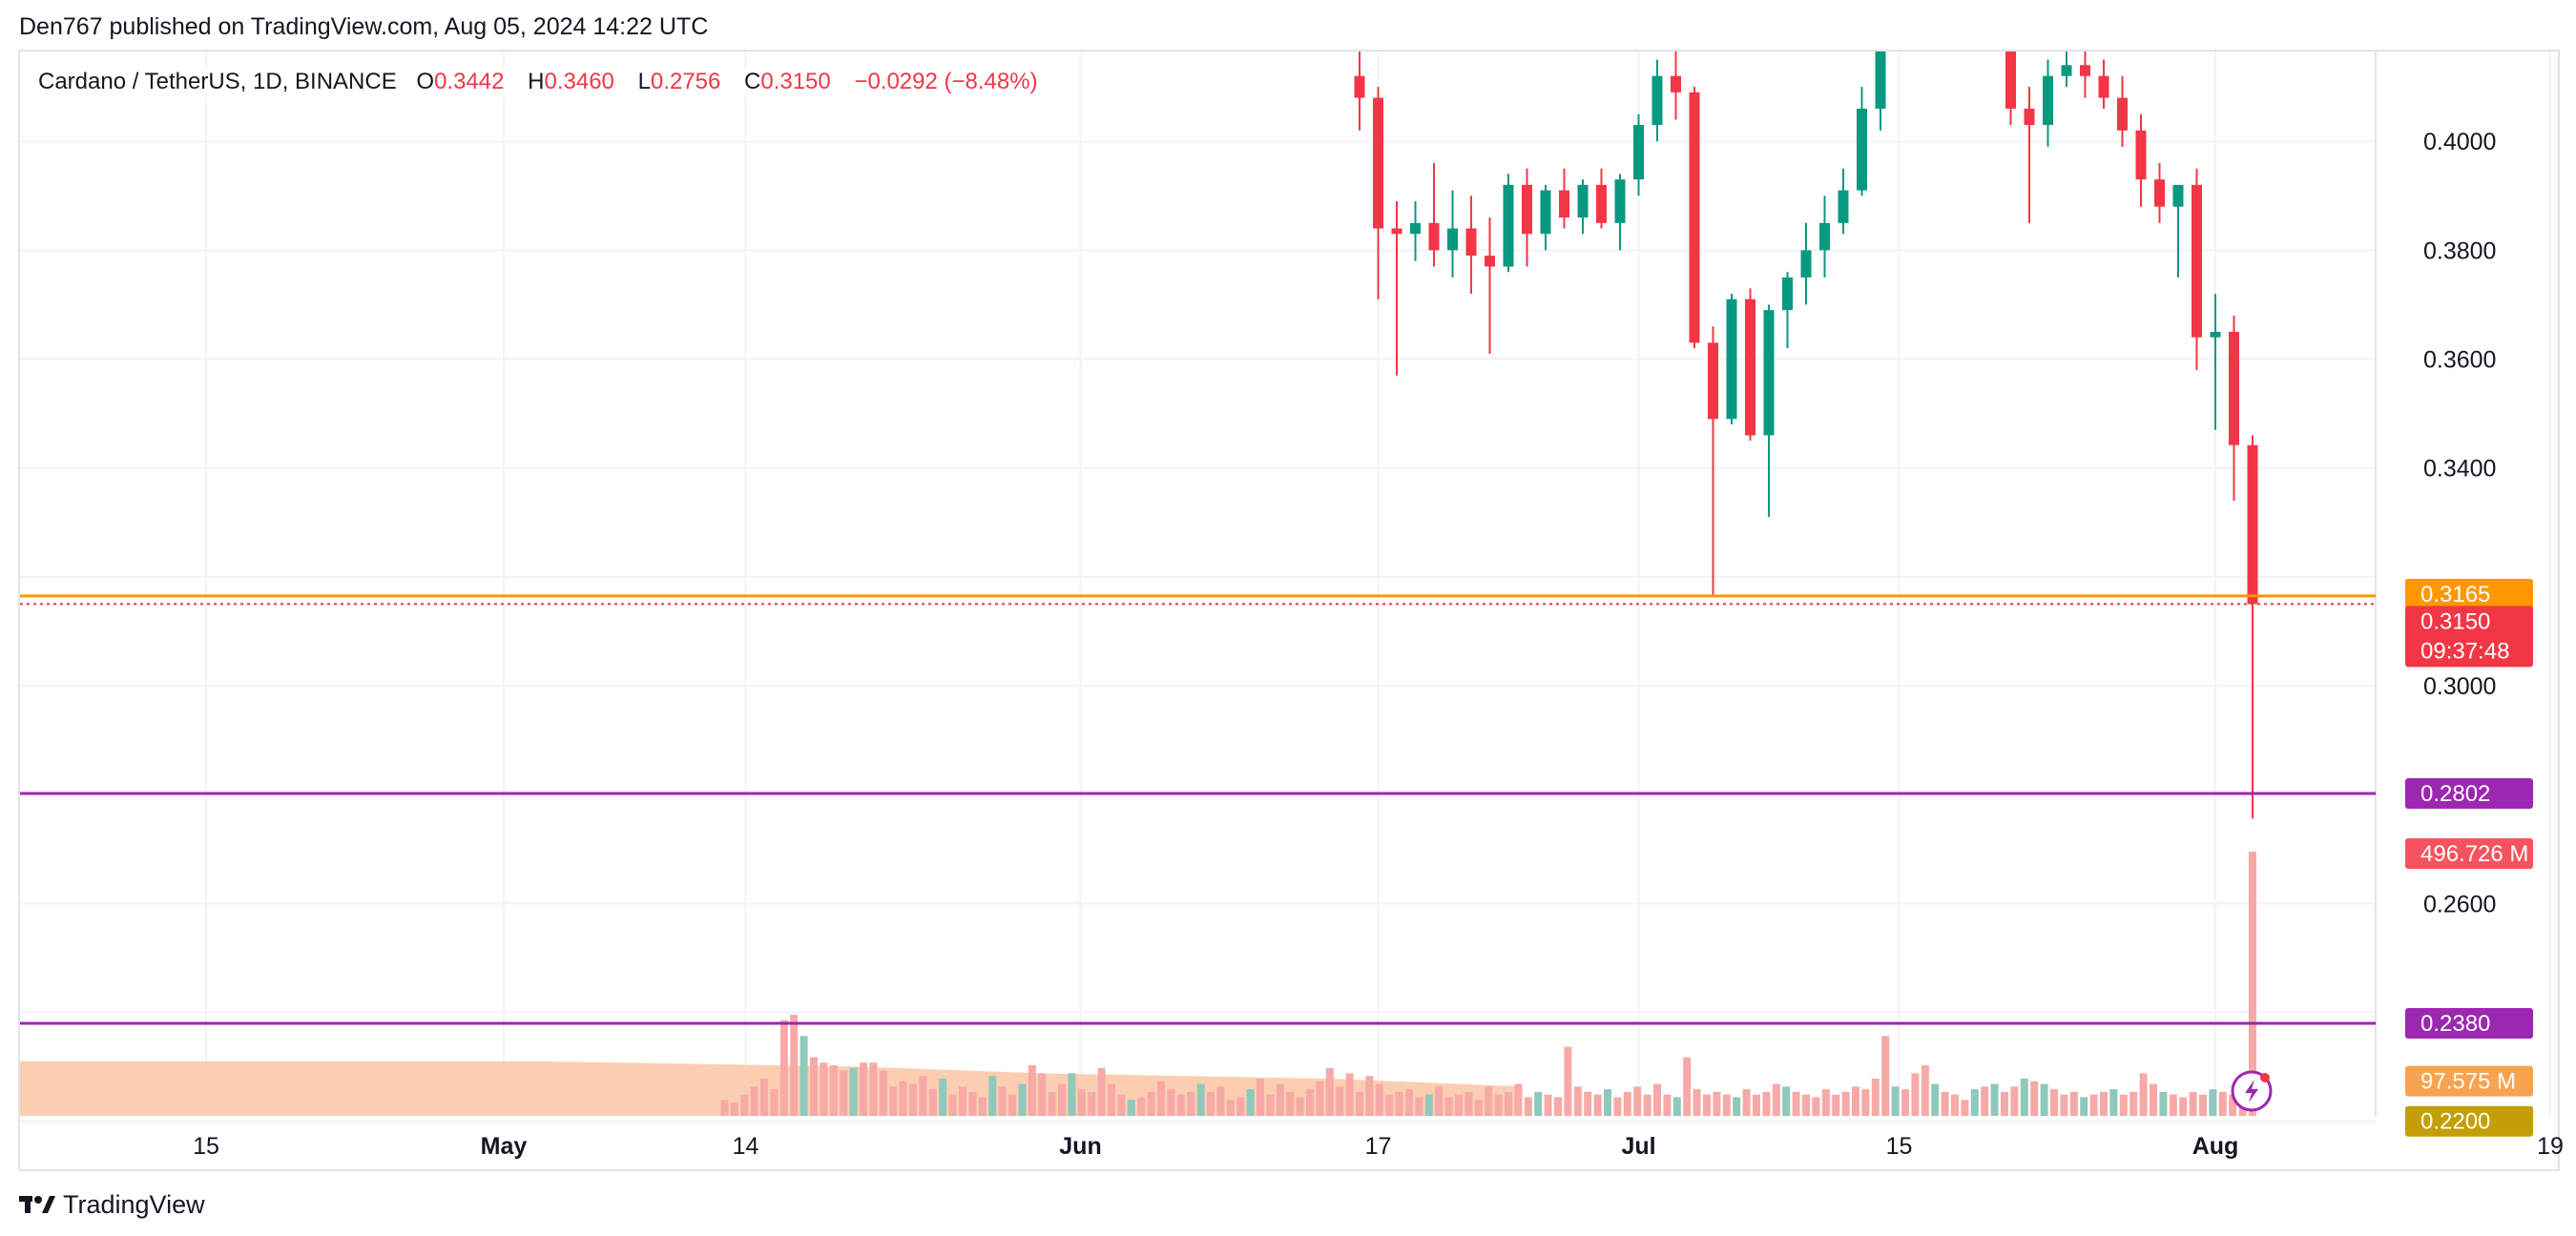 The height and width of the screenshot is (1236, 2576). What do you see at coordinates (746, 1146) in the screenshot?
I see `x-tick-label: 14` at bounding box center [746, 1146].